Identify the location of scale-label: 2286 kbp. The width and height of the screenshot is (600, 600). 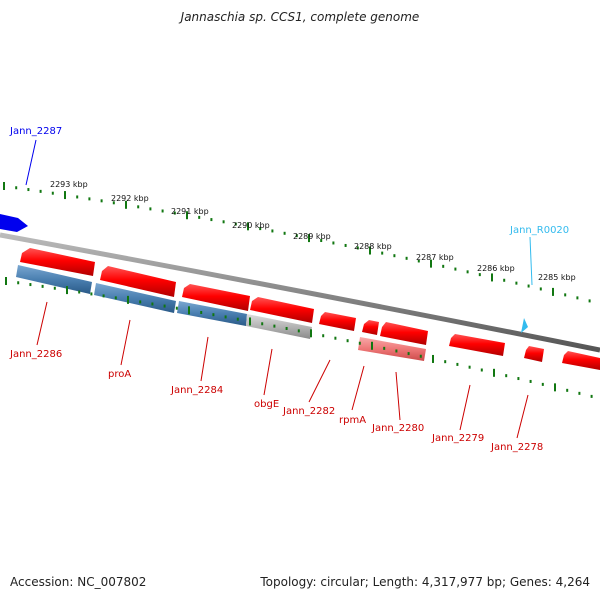
(496, 268).